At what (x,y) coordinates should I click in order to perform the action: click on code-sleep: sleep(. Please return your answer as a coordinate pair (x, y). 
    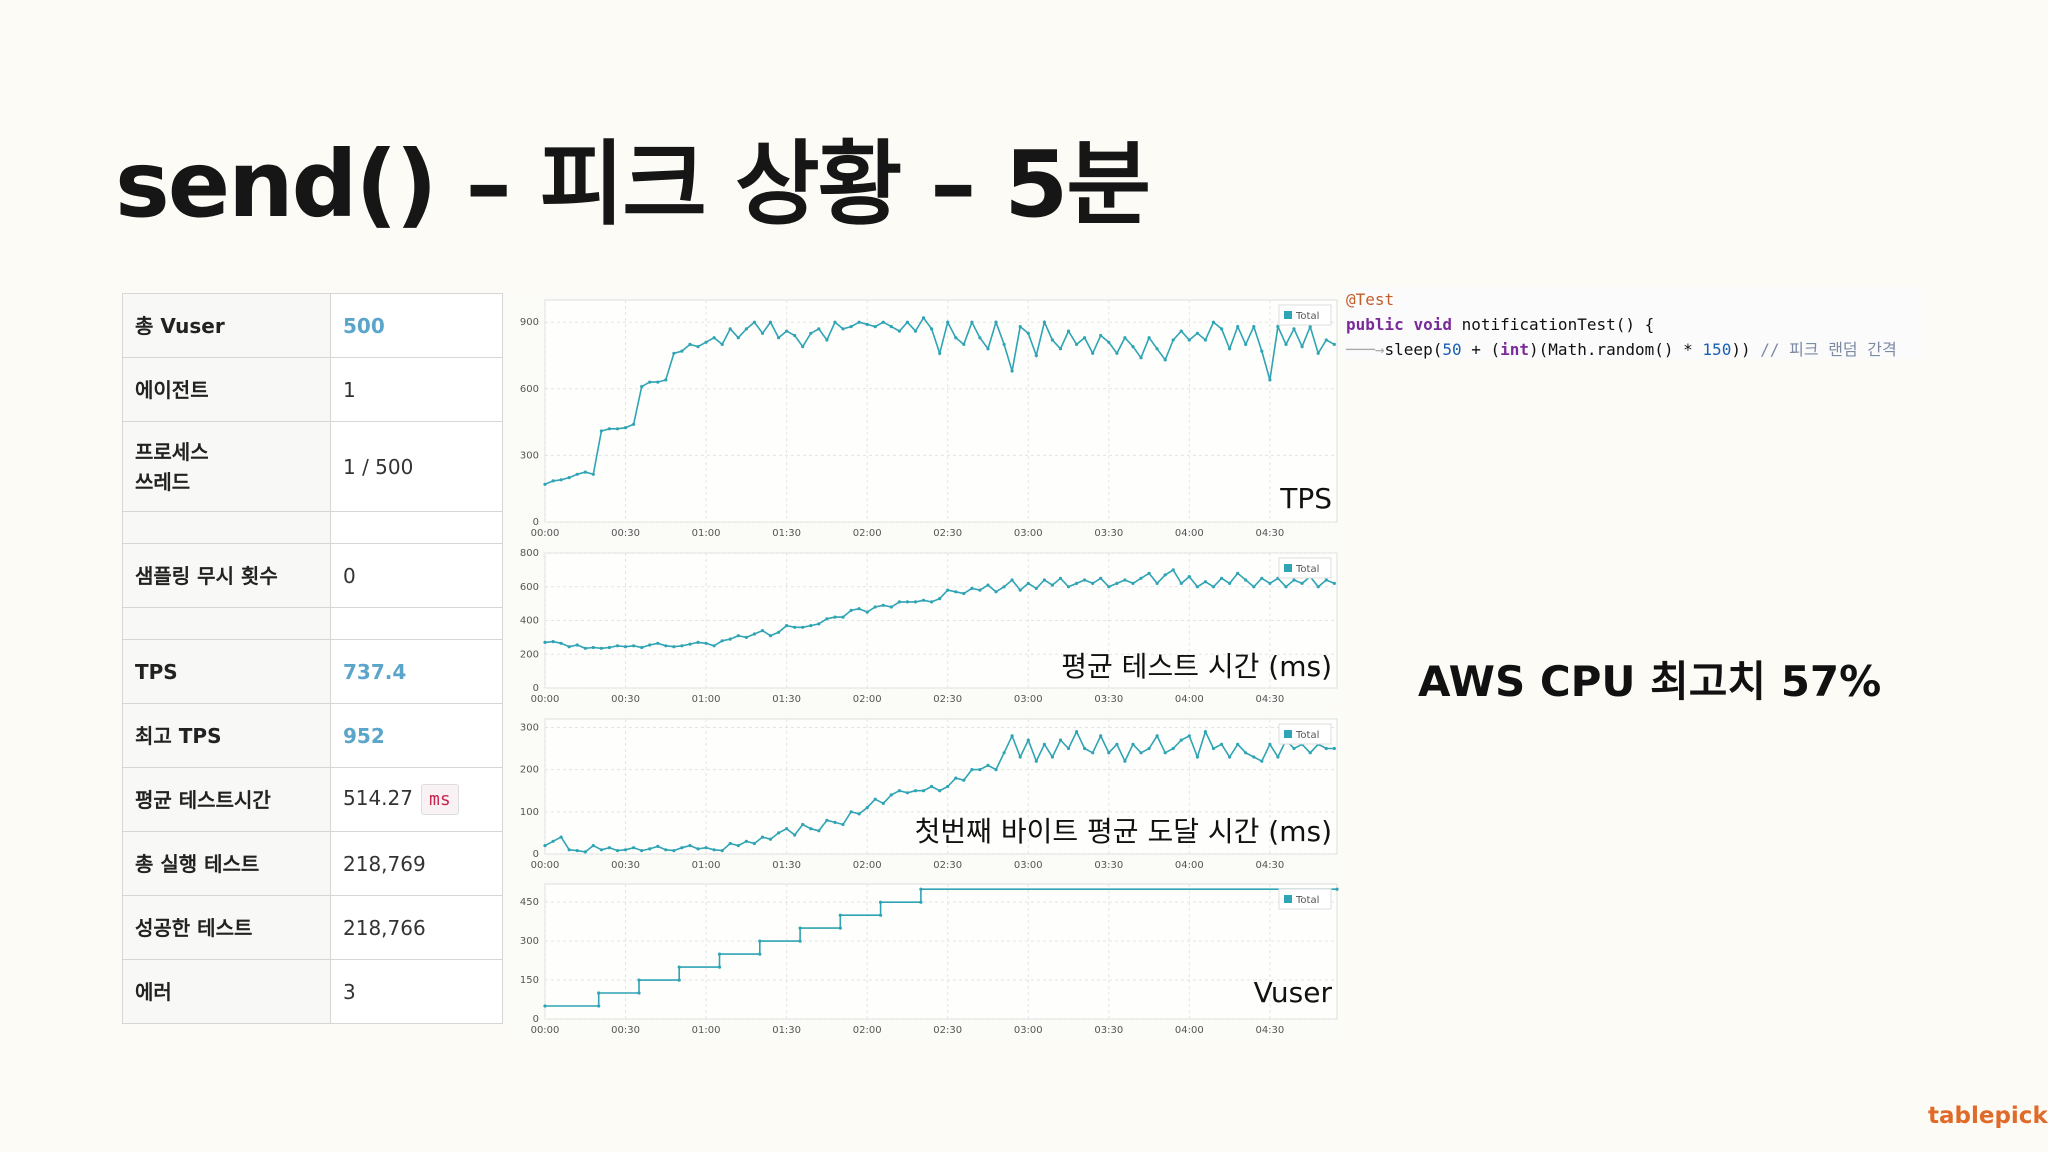
    Looking at the image, I should click on (1413, 349).